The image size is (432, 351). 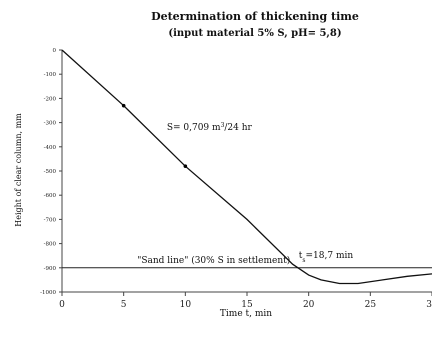 I want to click on ts-annotation: ts=18,7 min, so click(x=326, y=257).